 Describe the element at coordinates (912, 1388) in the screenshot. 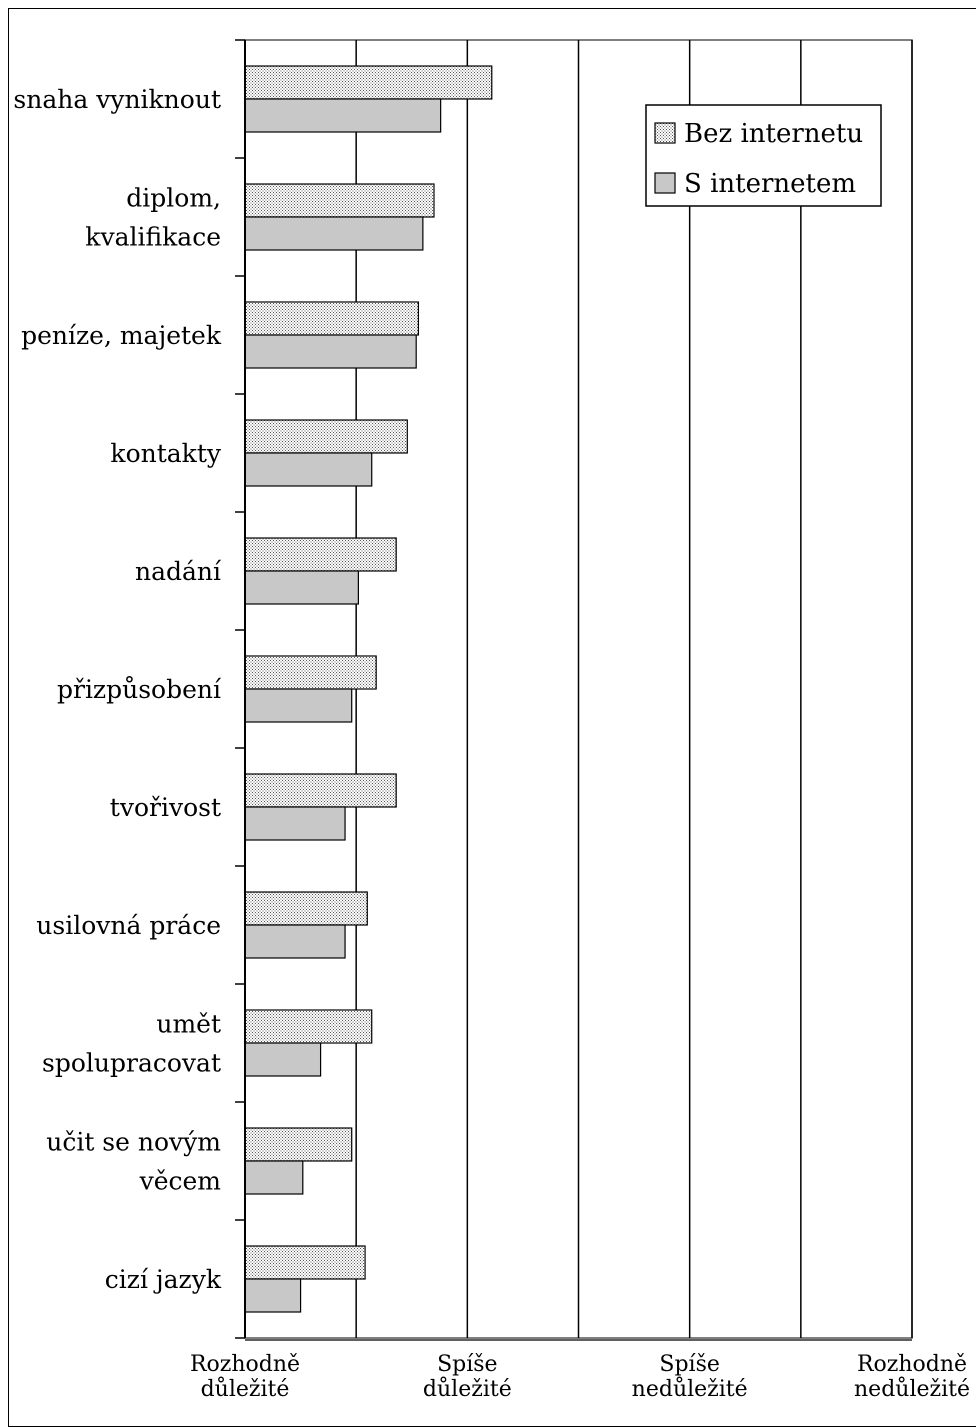

I see `x-tick-label-3-1: nedůležité` at that location.